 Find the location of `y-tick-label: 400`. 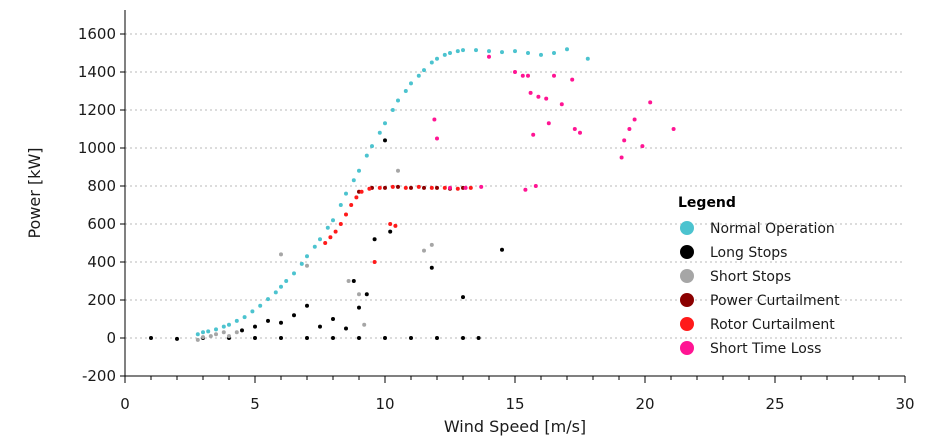

y-tick-label: 400 is located at coordinates (101, 262).